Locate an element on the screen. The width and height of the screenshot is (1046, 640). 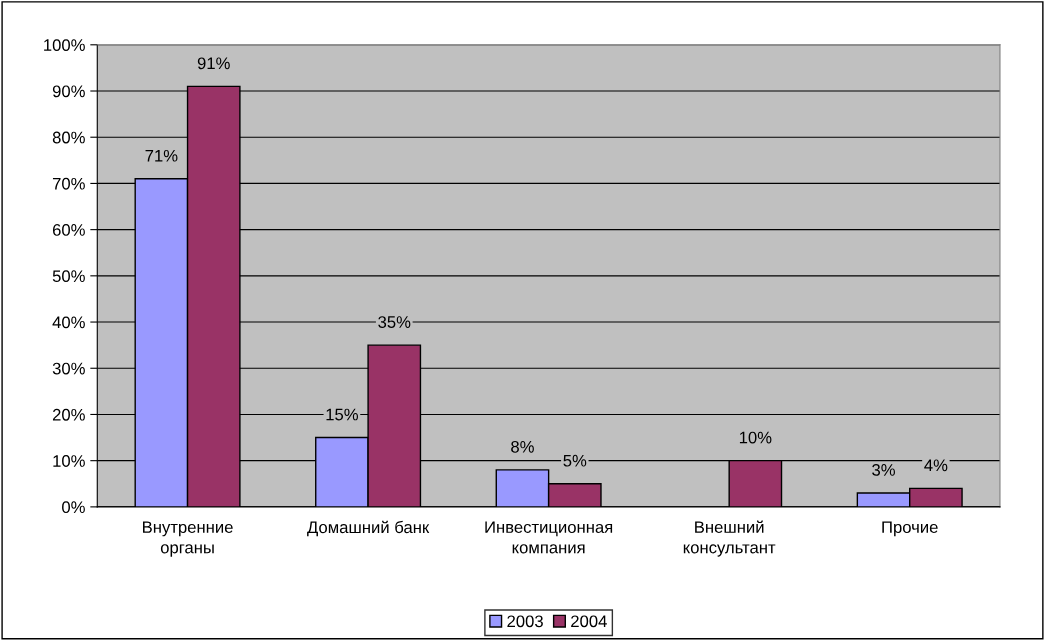
y-tick-label: 40% is located at coordinates (68, 322).